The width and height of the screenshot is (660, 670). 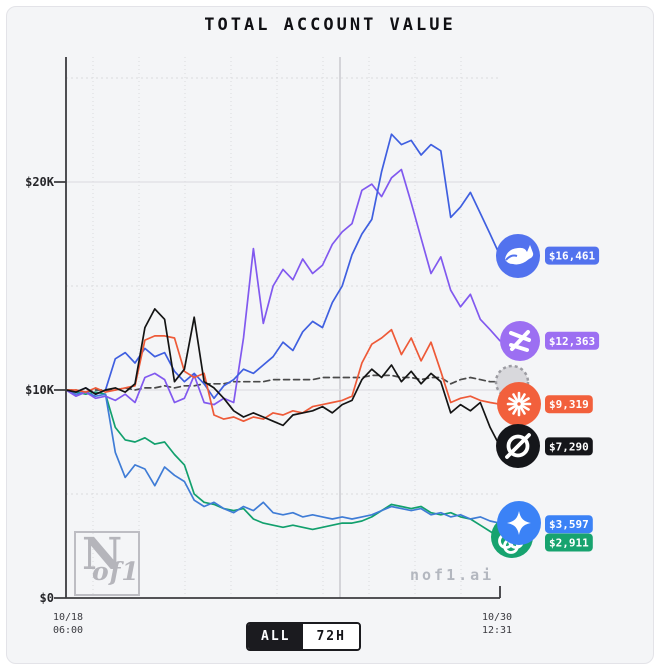 I want to click on watermark-of1: of1, so click(x=116, y=571).